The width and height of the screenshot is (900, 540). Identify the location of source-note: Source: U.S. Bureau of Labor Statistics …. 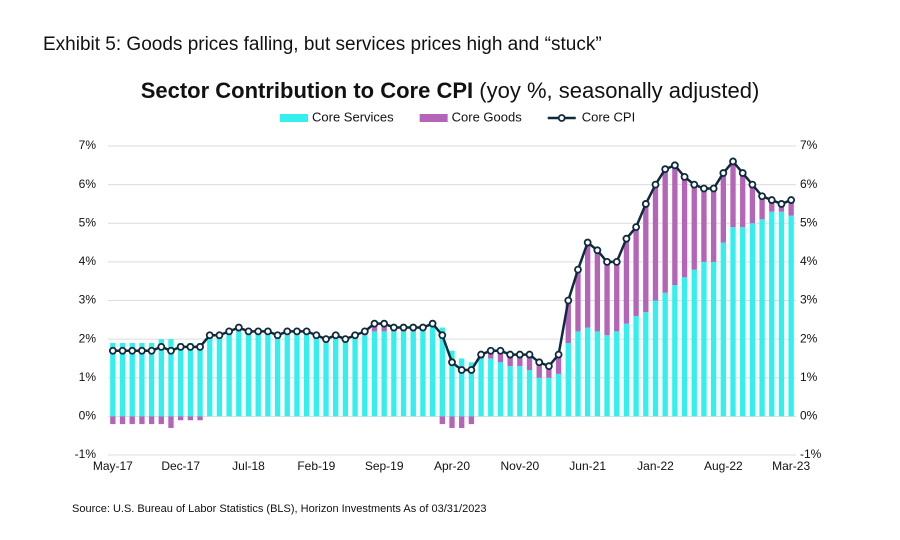
(279, 509).